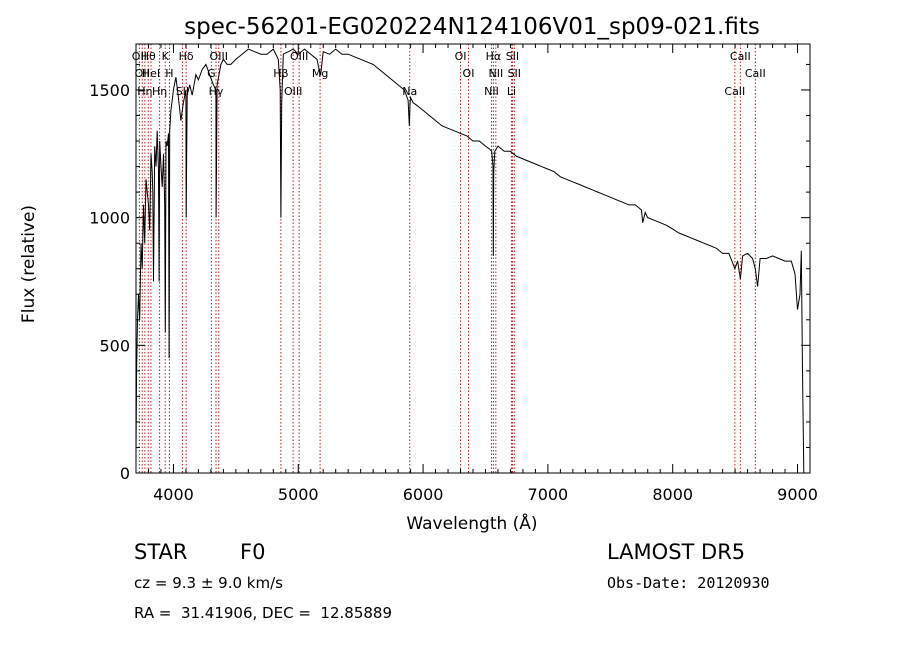 The height and width of the screenshot is (649, 900). What do you see at coordinates (280, 73) in the screenshot?
I see `line-label: Hβ` at bounding box center [280, 73].